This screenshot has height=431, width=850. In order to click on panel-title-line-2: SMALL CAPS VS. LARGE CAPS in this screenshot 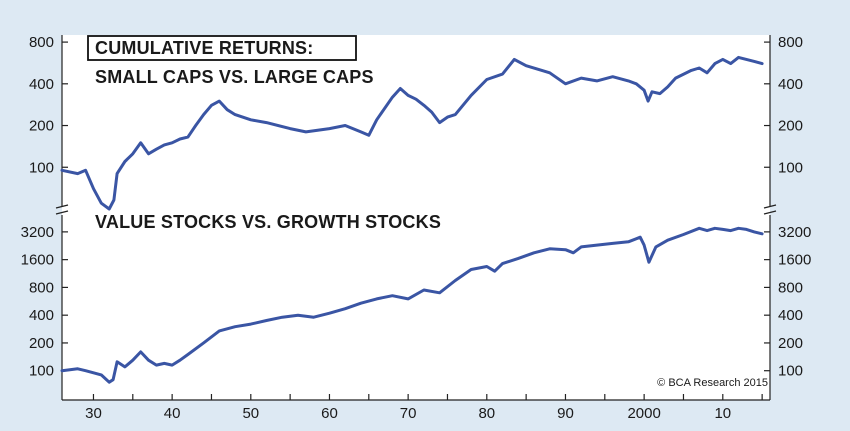, I will do `click(234, 77)`.